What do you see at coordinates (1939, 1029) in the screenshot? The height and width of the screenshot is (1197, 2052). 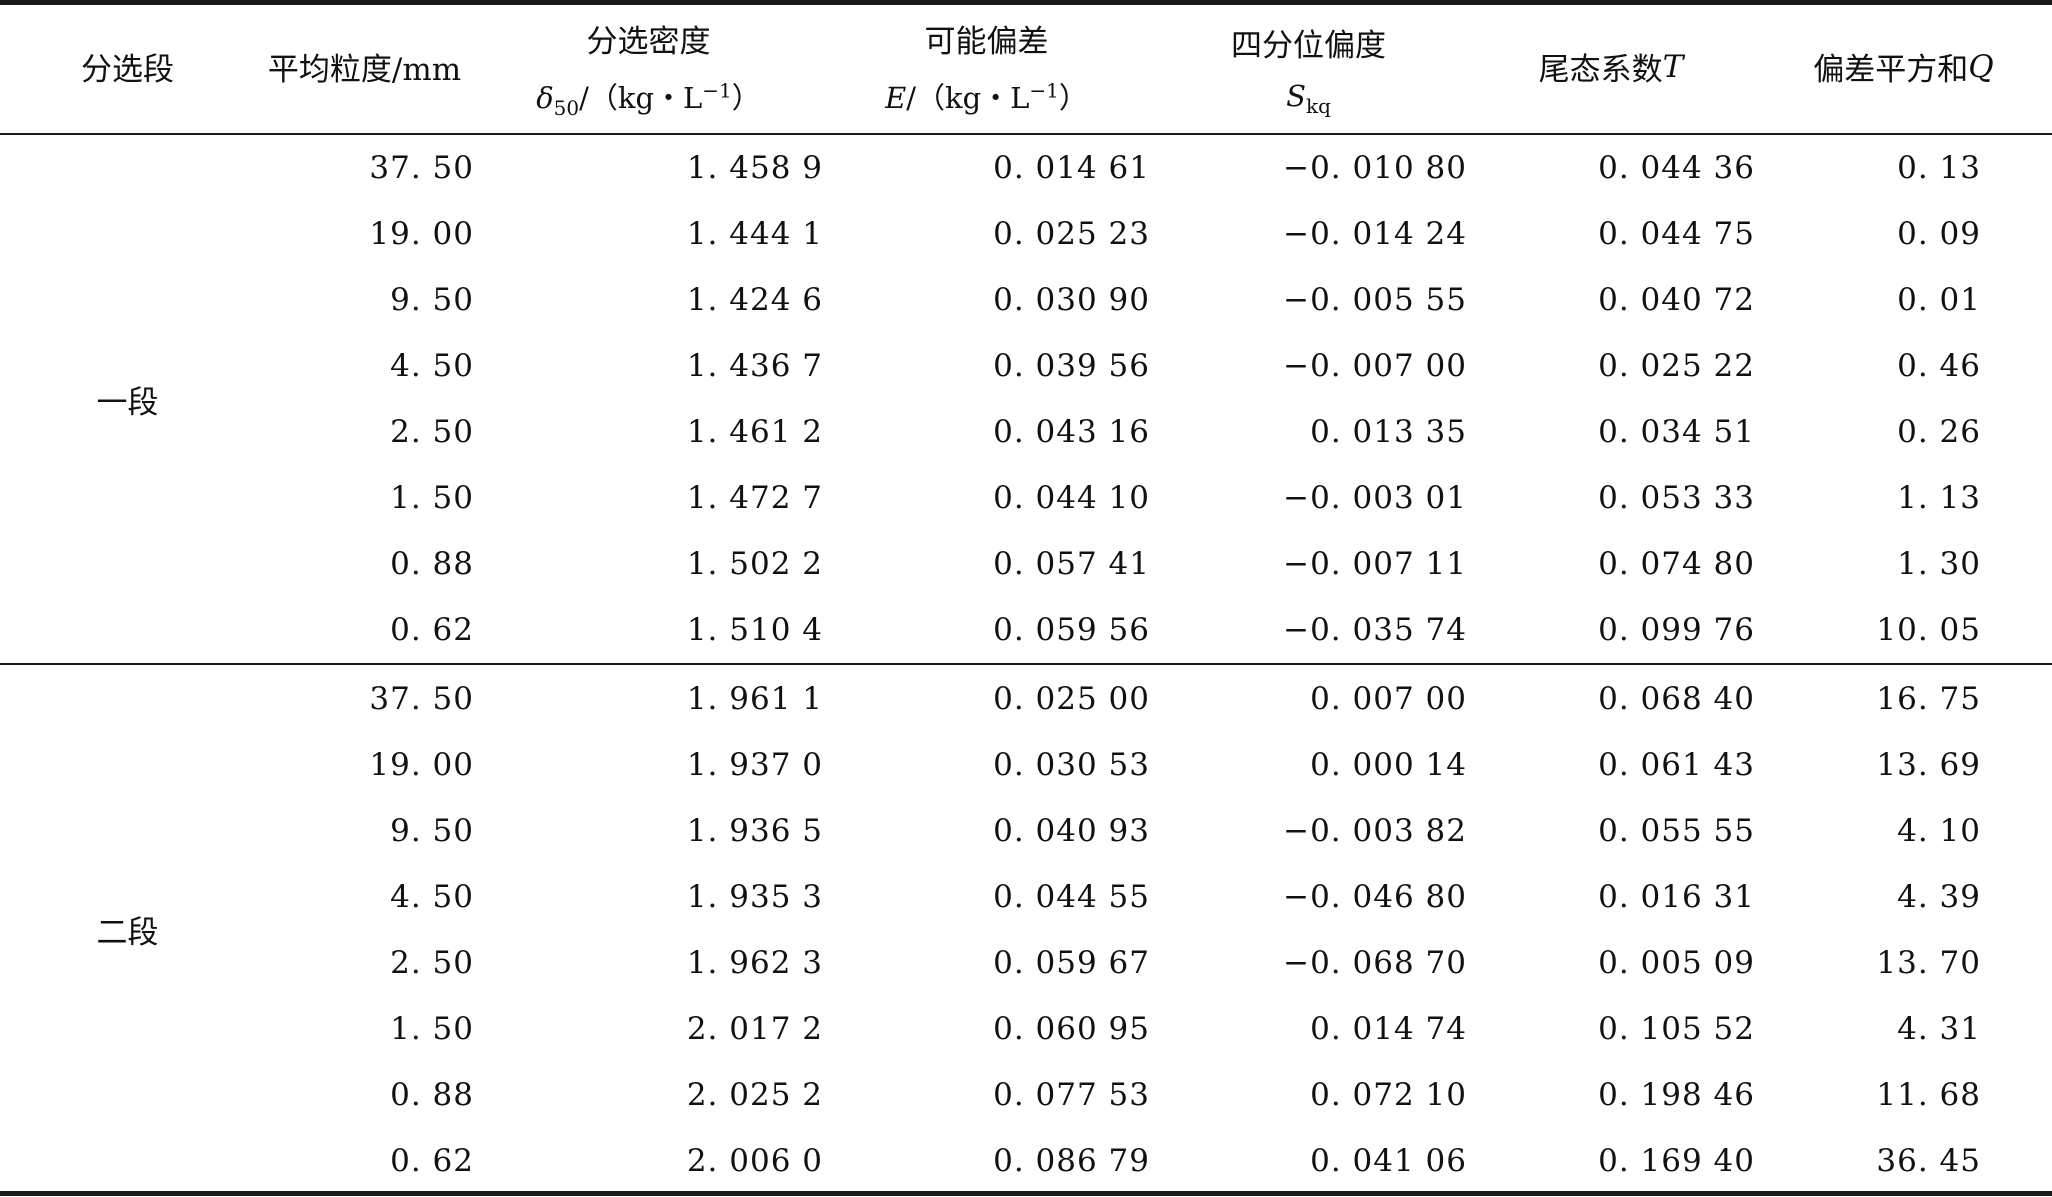 I see `deviation-cell: 4. 31` at bounding box center [1939, 1029].